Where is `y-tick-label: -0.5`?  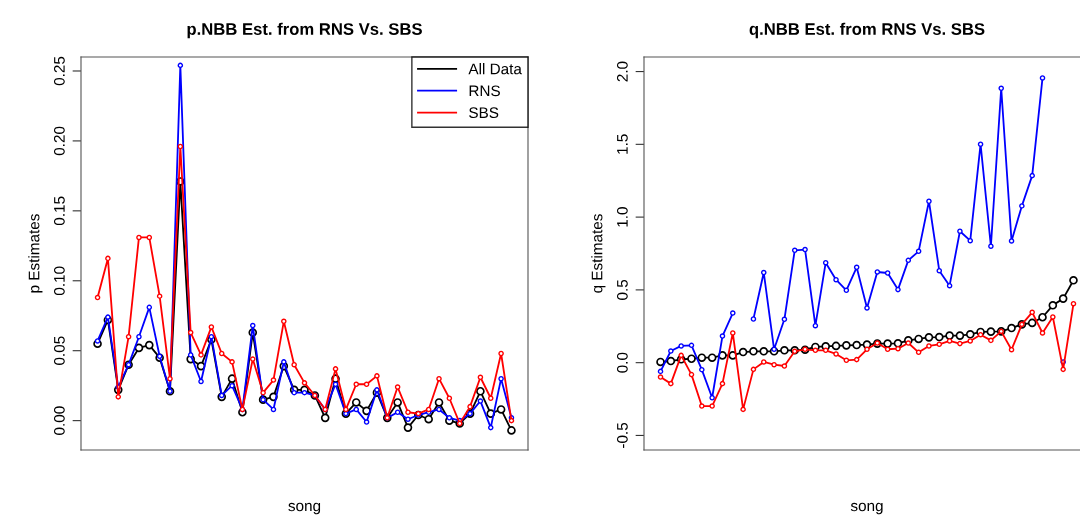 y-tick-label: -0.5 is located at coordinates (622, 435).